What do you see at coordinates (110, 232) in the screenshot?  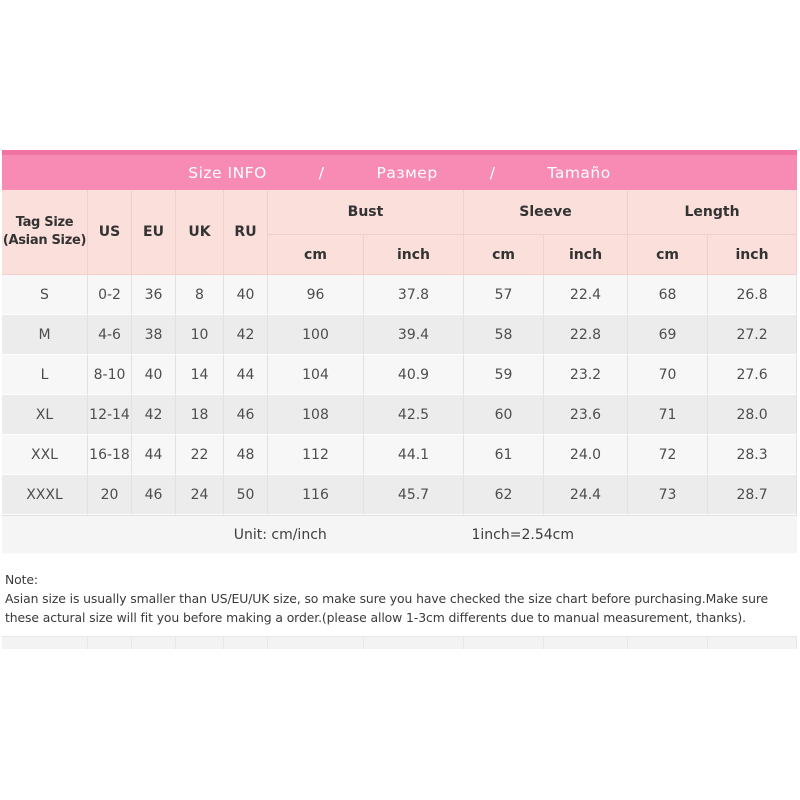 I see `header-us: US` at bounding box center [110, 232].